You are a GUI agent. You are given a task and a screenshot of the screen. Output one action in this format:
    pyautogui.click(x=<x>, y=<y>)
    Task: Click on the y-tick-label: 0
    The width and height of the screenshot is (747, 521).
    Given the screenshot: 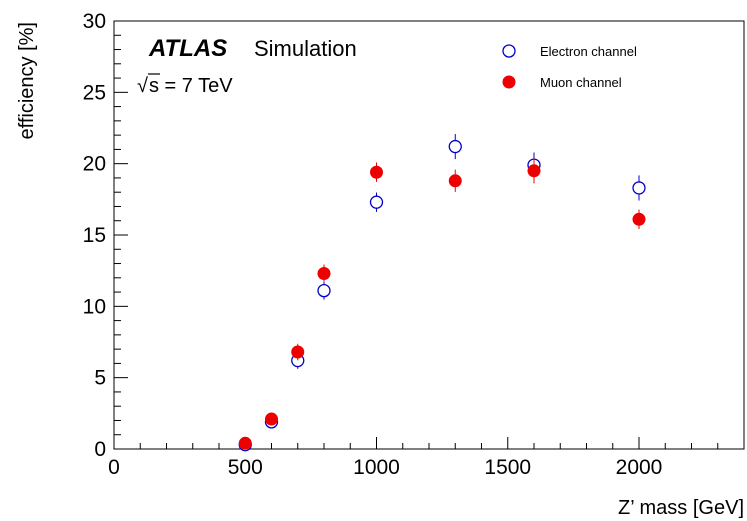 What is the action you would take?
    pyautogui.click(x=100, y=449)
    